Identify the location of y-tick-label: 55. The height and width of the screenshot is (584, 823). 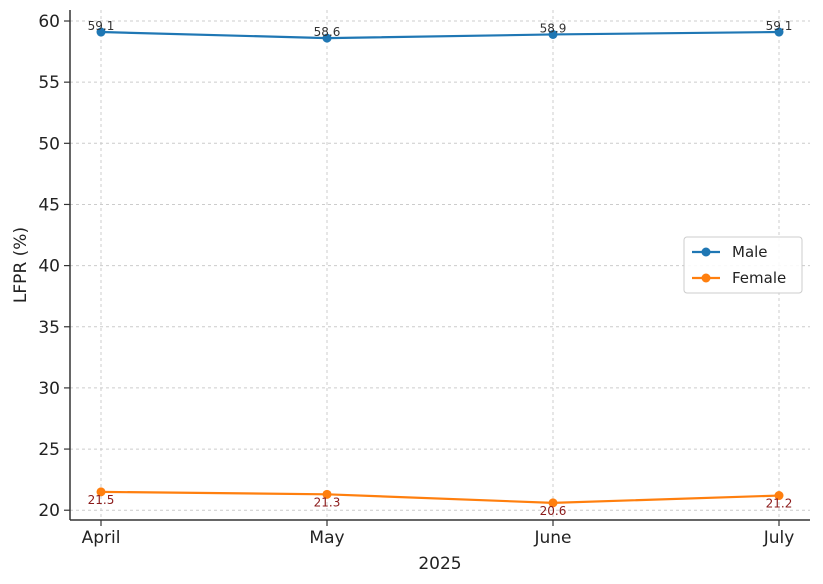
(49, 83).